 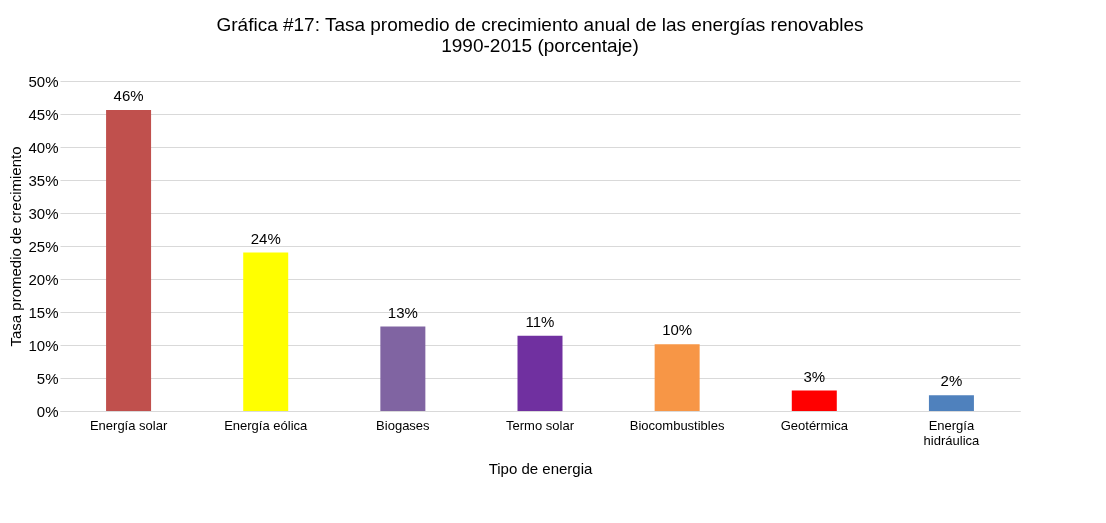 What do you see at coordinates (540, 425) in the screenshot?
I see `x-tick-label: Termo solar` at bounding box center [540, 425].